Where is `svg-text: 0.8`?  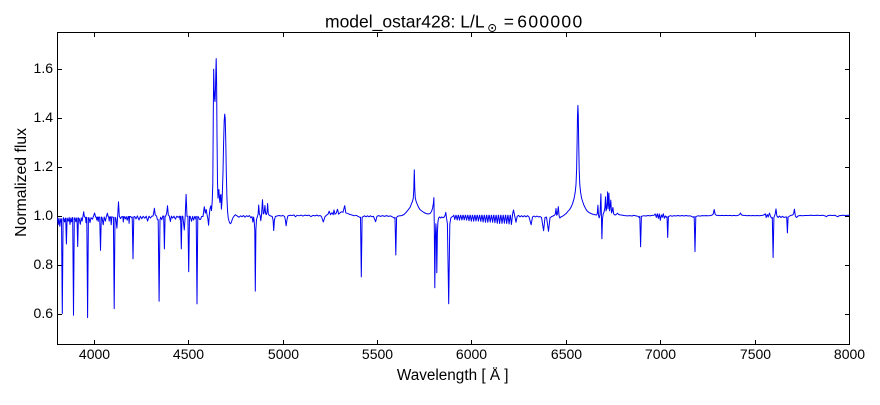
svg-text: 0.8 is located at coordinates (44, 264).